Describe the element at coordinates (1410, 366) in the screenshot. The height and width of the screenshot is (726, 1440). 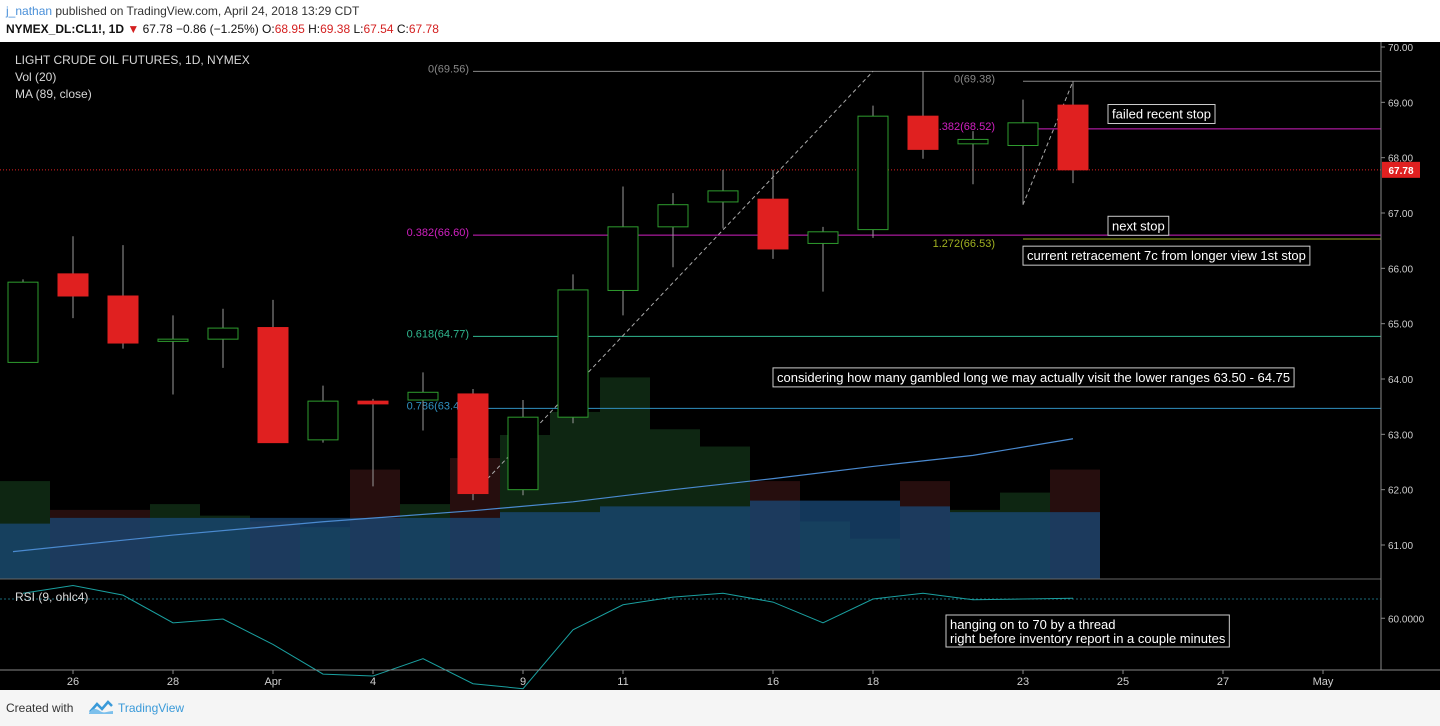
I see `price-axis` at that location.